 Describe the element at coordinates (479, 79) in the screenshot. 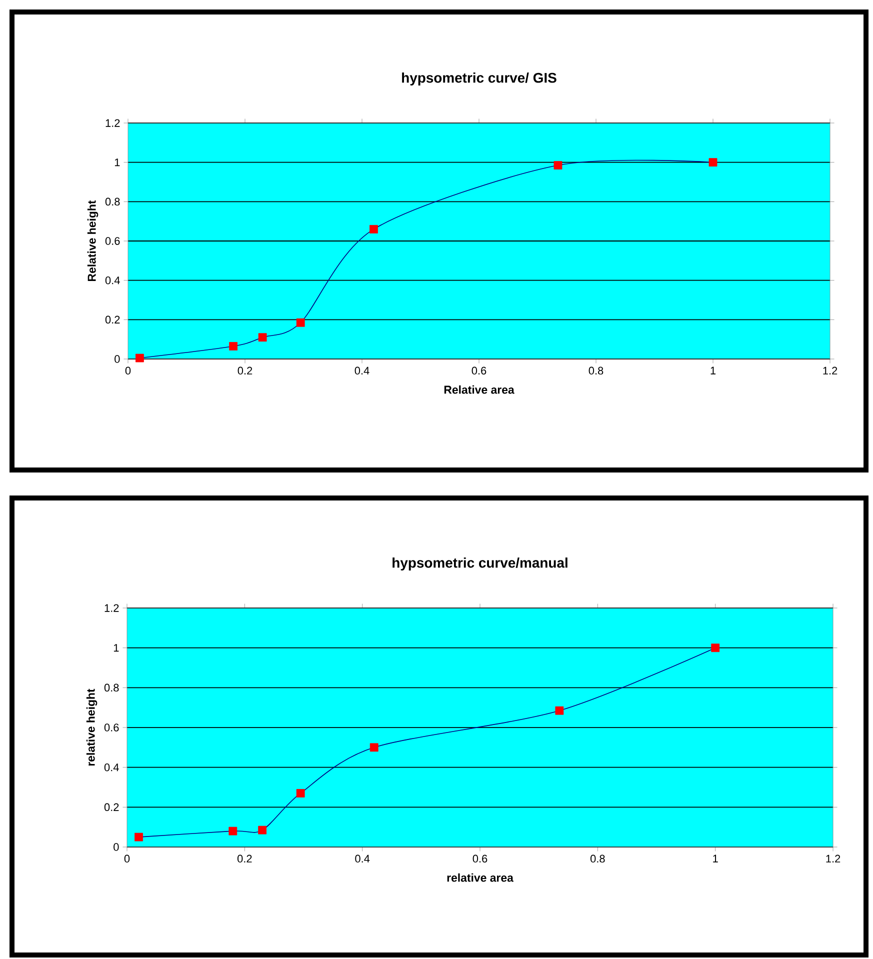

I see `chart-title: hypsometric curve/ GIS` at that location.